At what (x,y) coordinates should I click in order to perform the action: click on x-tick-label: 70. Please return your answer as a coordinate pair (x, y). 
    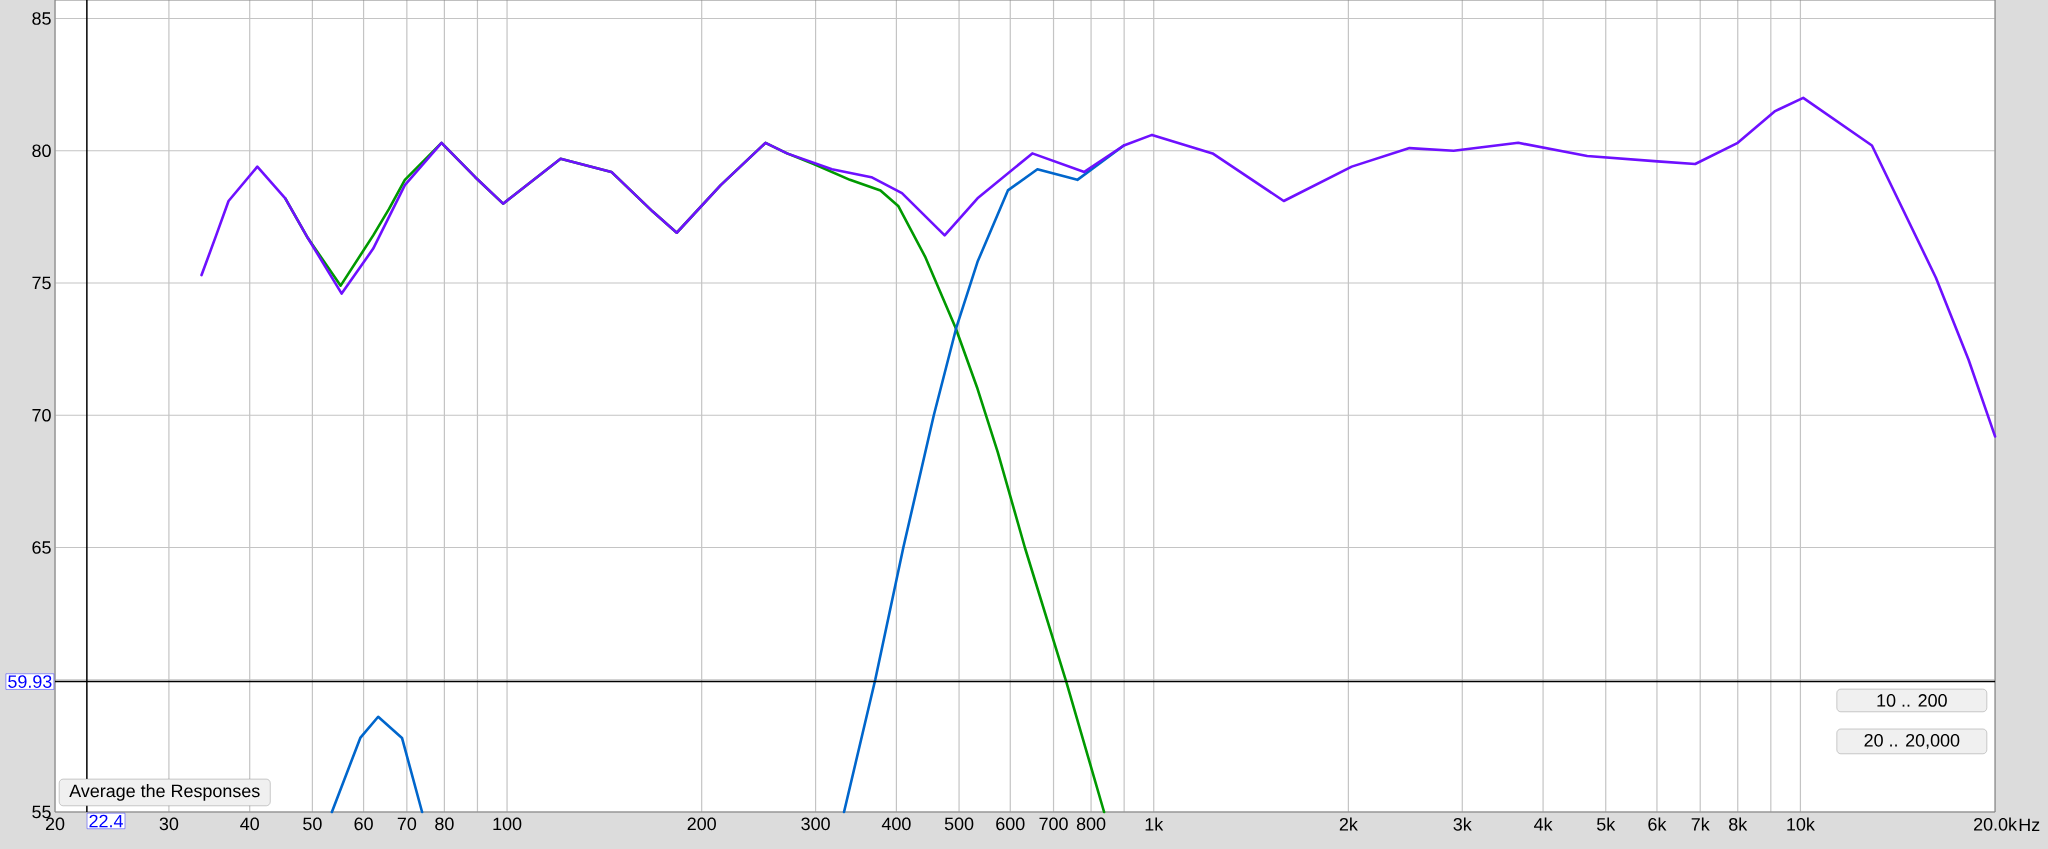
    Looking at the image, I should click on (407, 824).